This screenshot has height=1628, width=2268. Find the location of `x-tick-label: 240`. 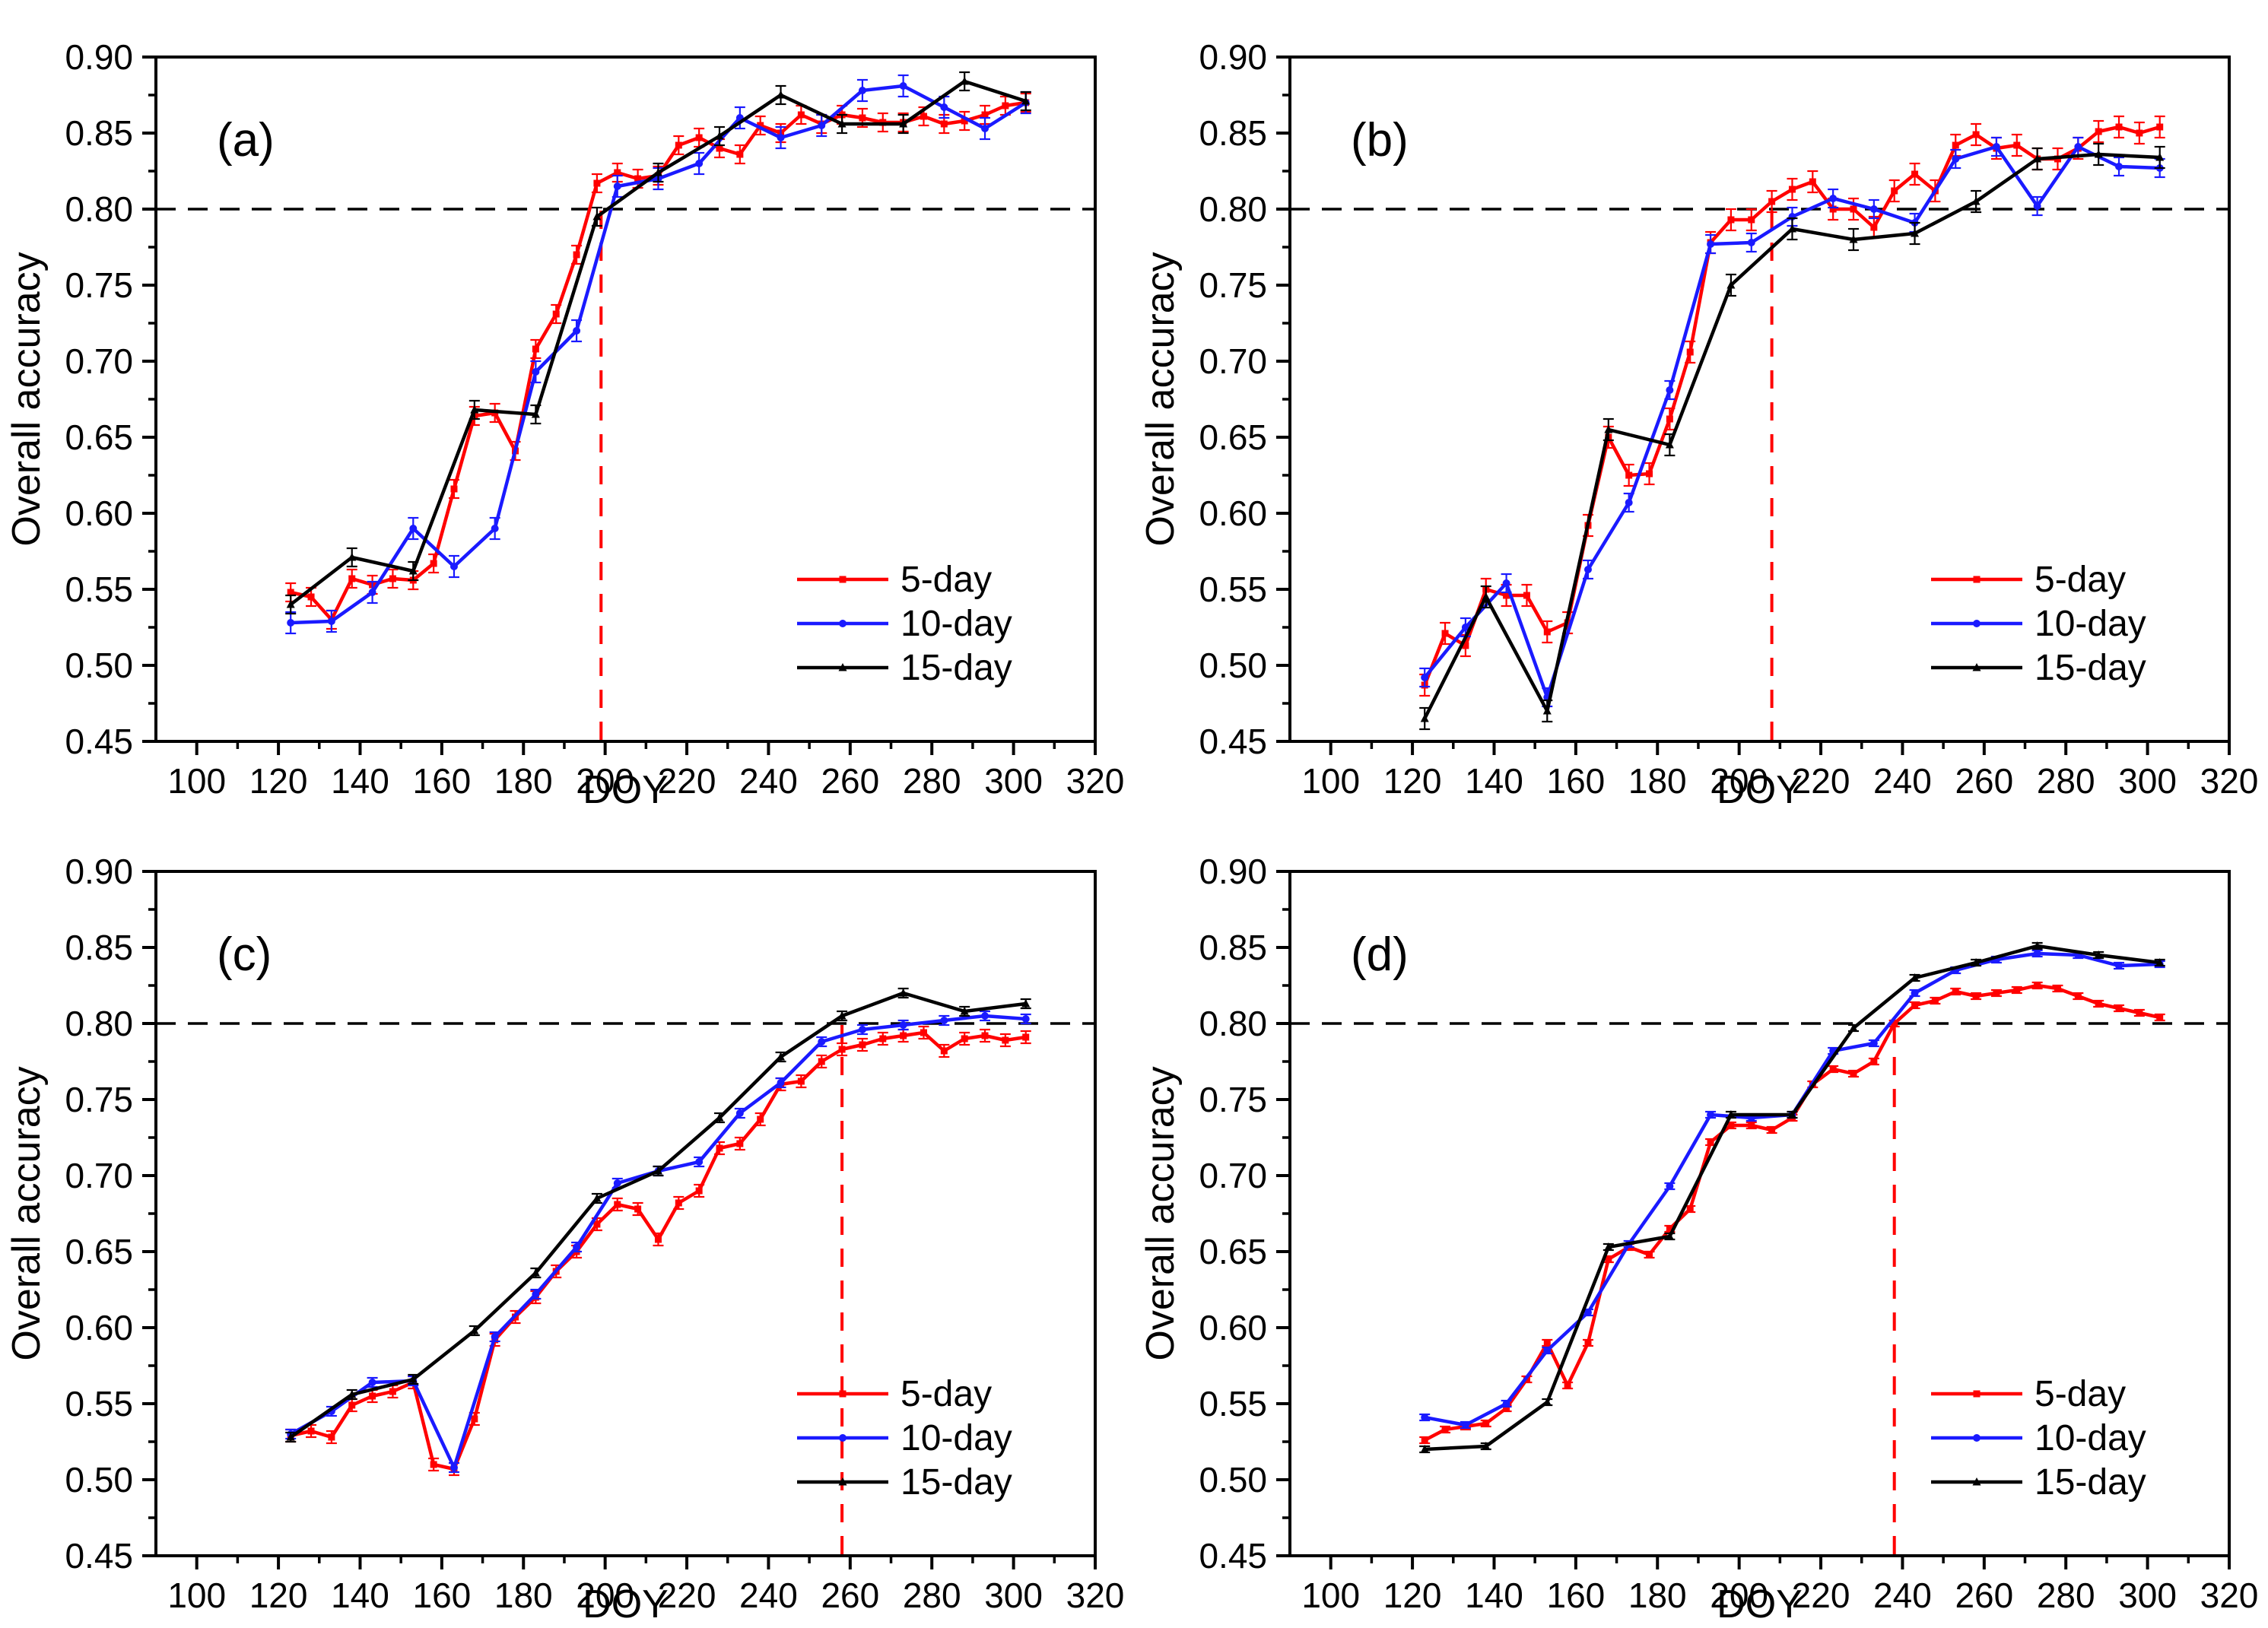

x-tick-label: 240 is located at coordinates (768, 781).